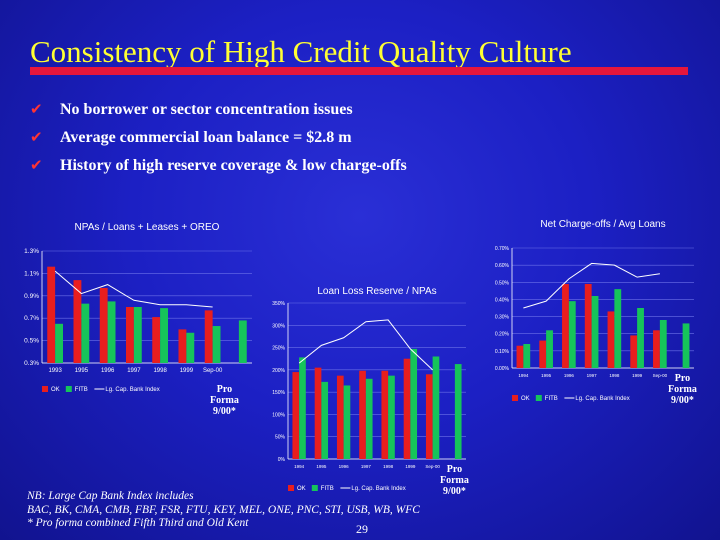 This screenshot has width=720, height=540. What do you see at coordinates (502, 300) in the screenshot?
I see `y-tick-label: 0.40%` at bounding box center [502, 300].